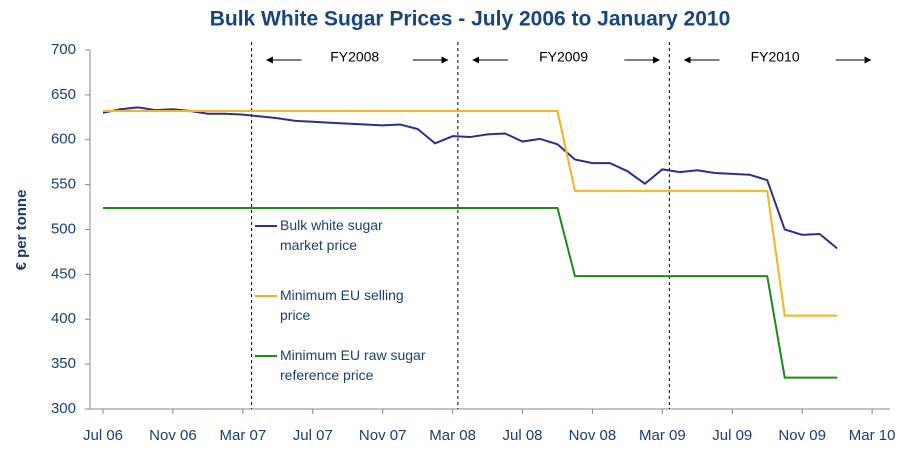 Image resolution: width=902 pixels, height=453 pixels. What do you see at coordinates (63, 49) in the screenshot?
I see `y-tick-label: 700` at bounding box center [63, 49].